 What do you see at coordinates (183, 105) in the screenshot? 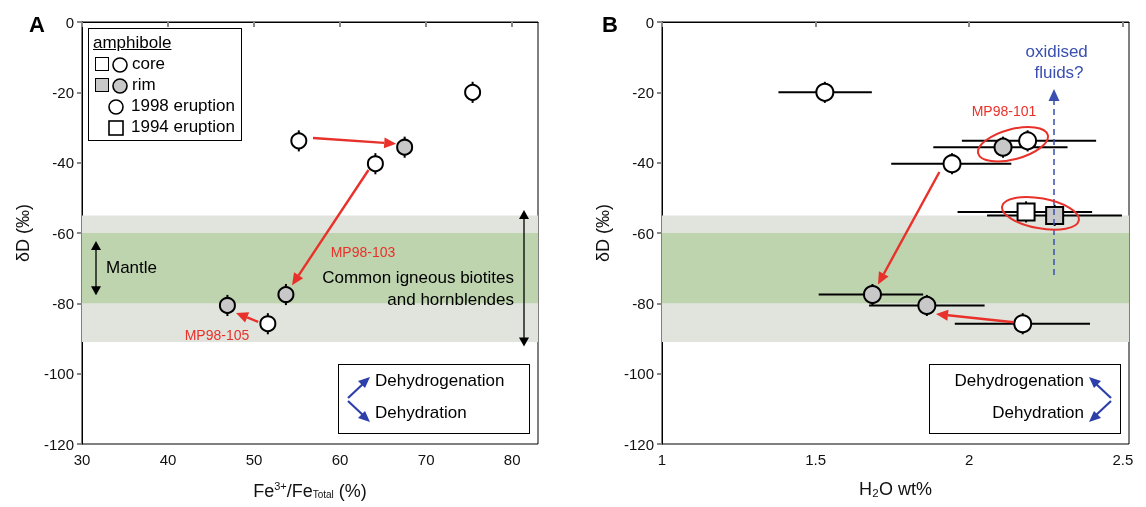
I see `legend-label: 1998 eruption` at bounding box center [183, 105].